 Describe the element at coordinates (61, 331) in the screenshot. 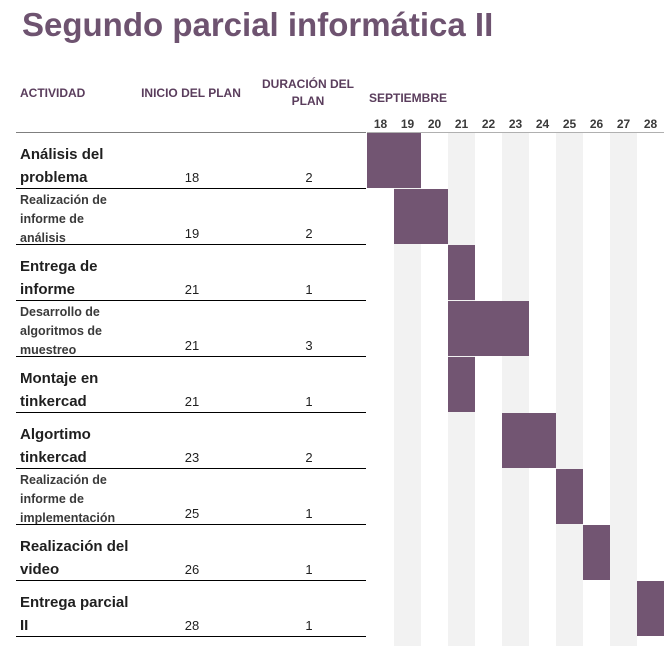

I see `task-name: Desarrollo de algoritmos de muestreo` at that location.